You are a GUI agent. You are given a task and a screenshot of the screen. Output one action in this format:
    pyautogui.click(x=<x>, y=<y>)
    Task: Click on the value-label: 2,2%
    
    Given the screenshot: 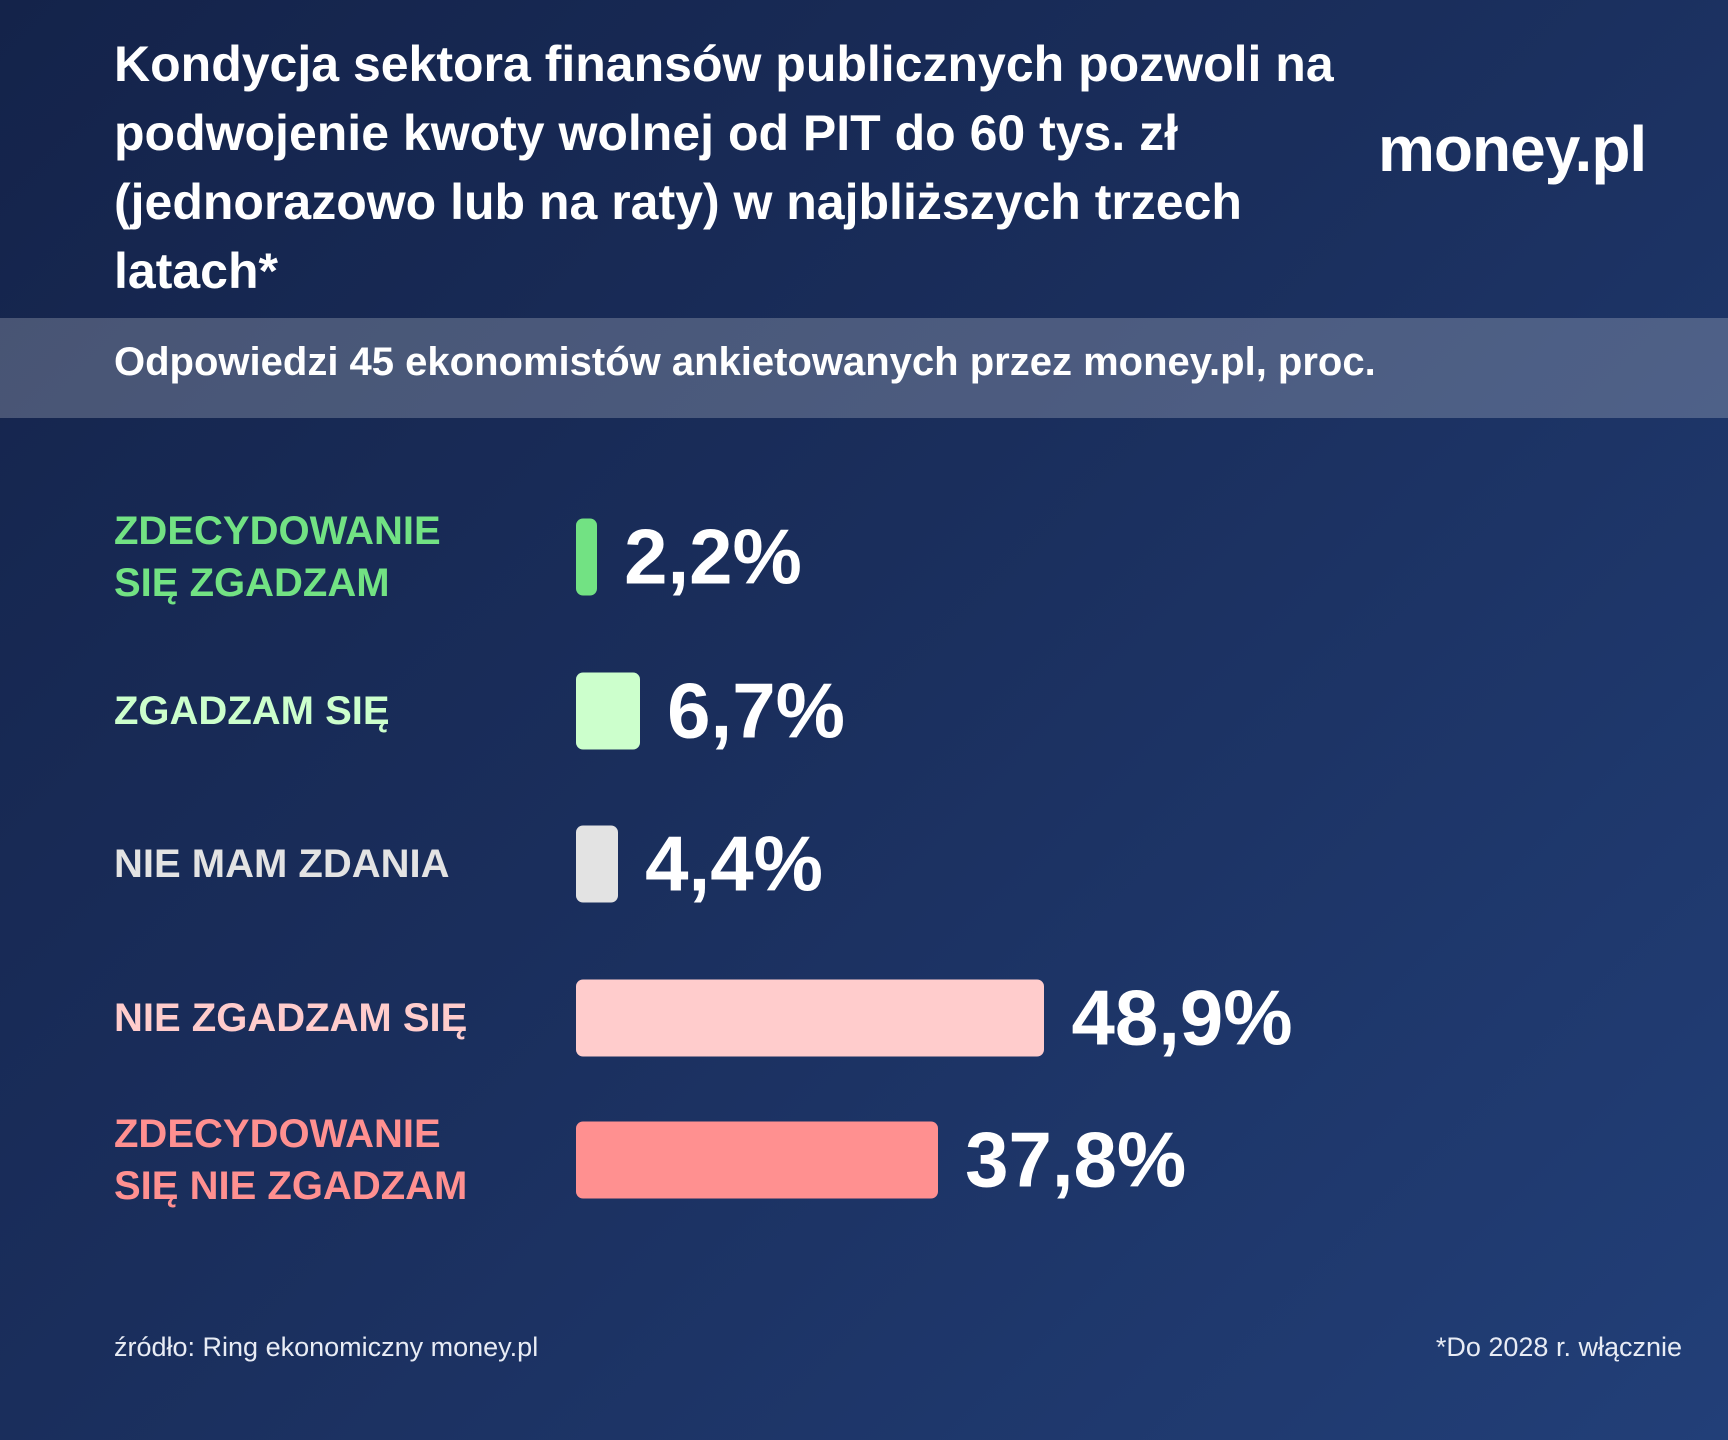 What is the action you would take?
    pyautogui.click(x=713, y=556)
    